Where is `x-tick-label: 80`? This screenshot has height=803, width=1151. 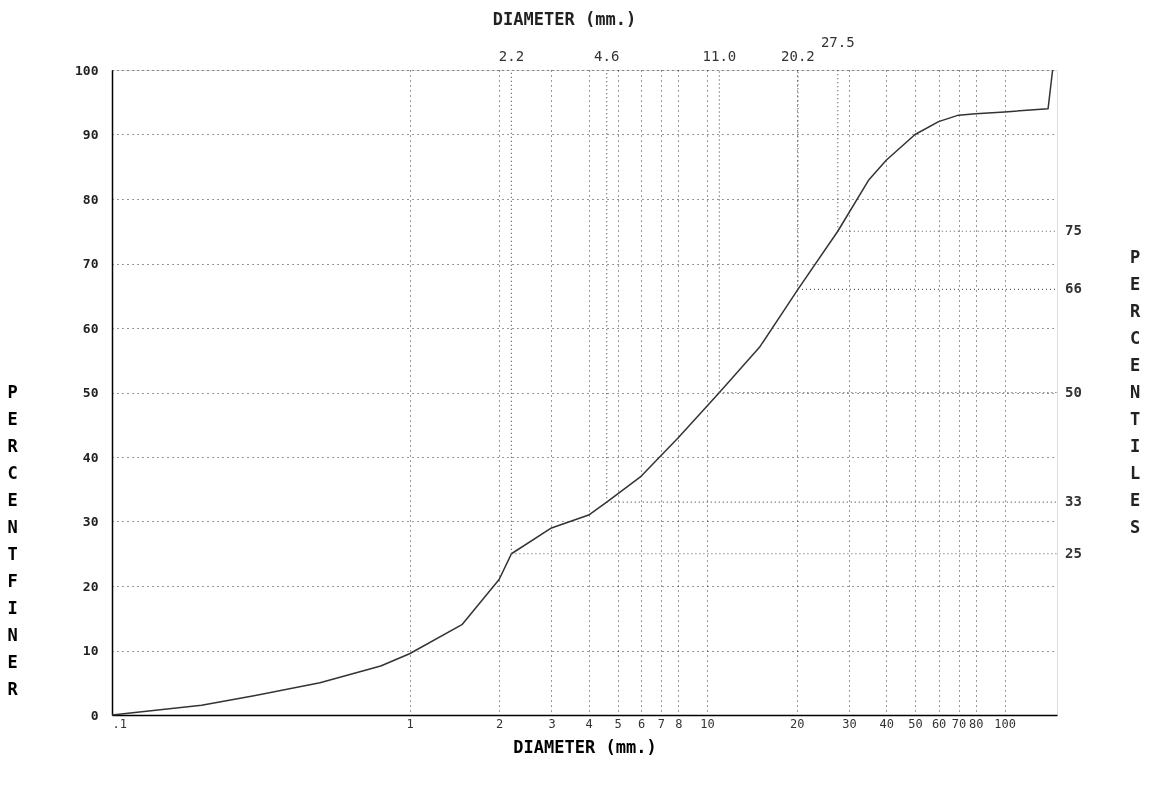 x-tick-label: 80 is located at coordinates (976, 723).